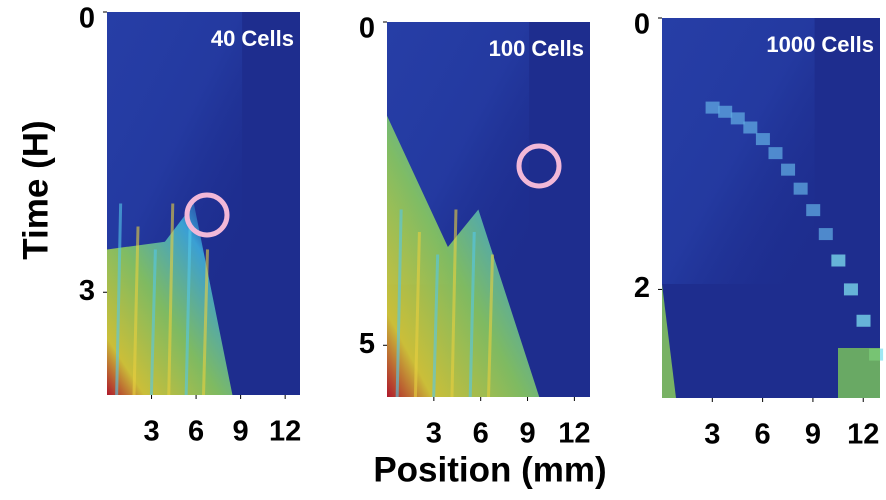 Image resolution: width=886 pixels, height=500 pixels. I want to click on y-tick-label: 3, so click(87, 291).